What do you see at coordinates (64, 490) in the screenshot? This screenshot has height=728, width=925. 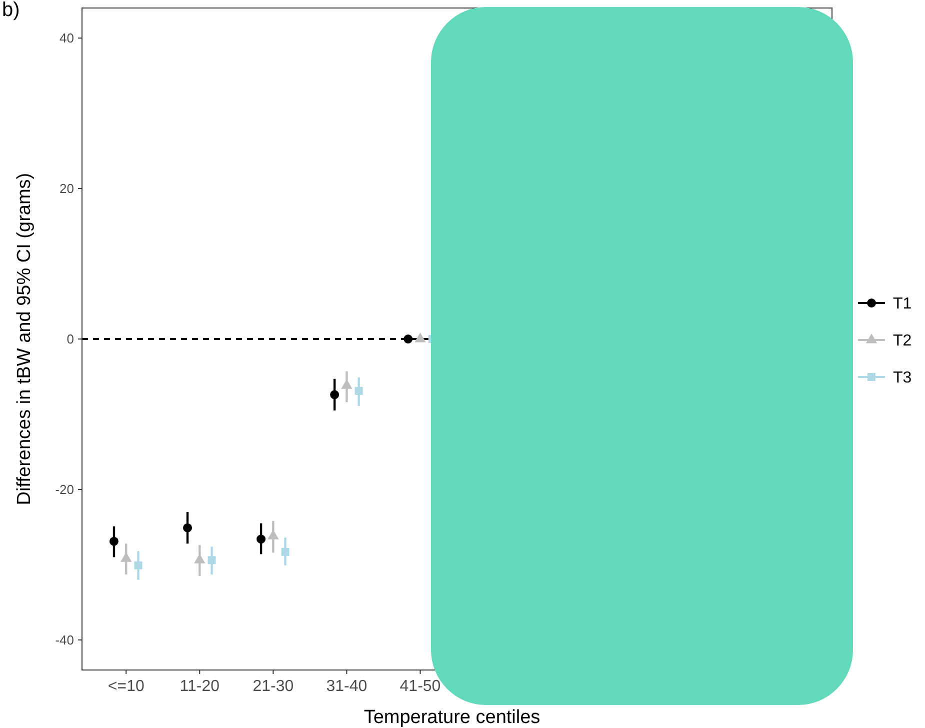 I see `y-tick-label: -20` at bounding box center [64, 490].